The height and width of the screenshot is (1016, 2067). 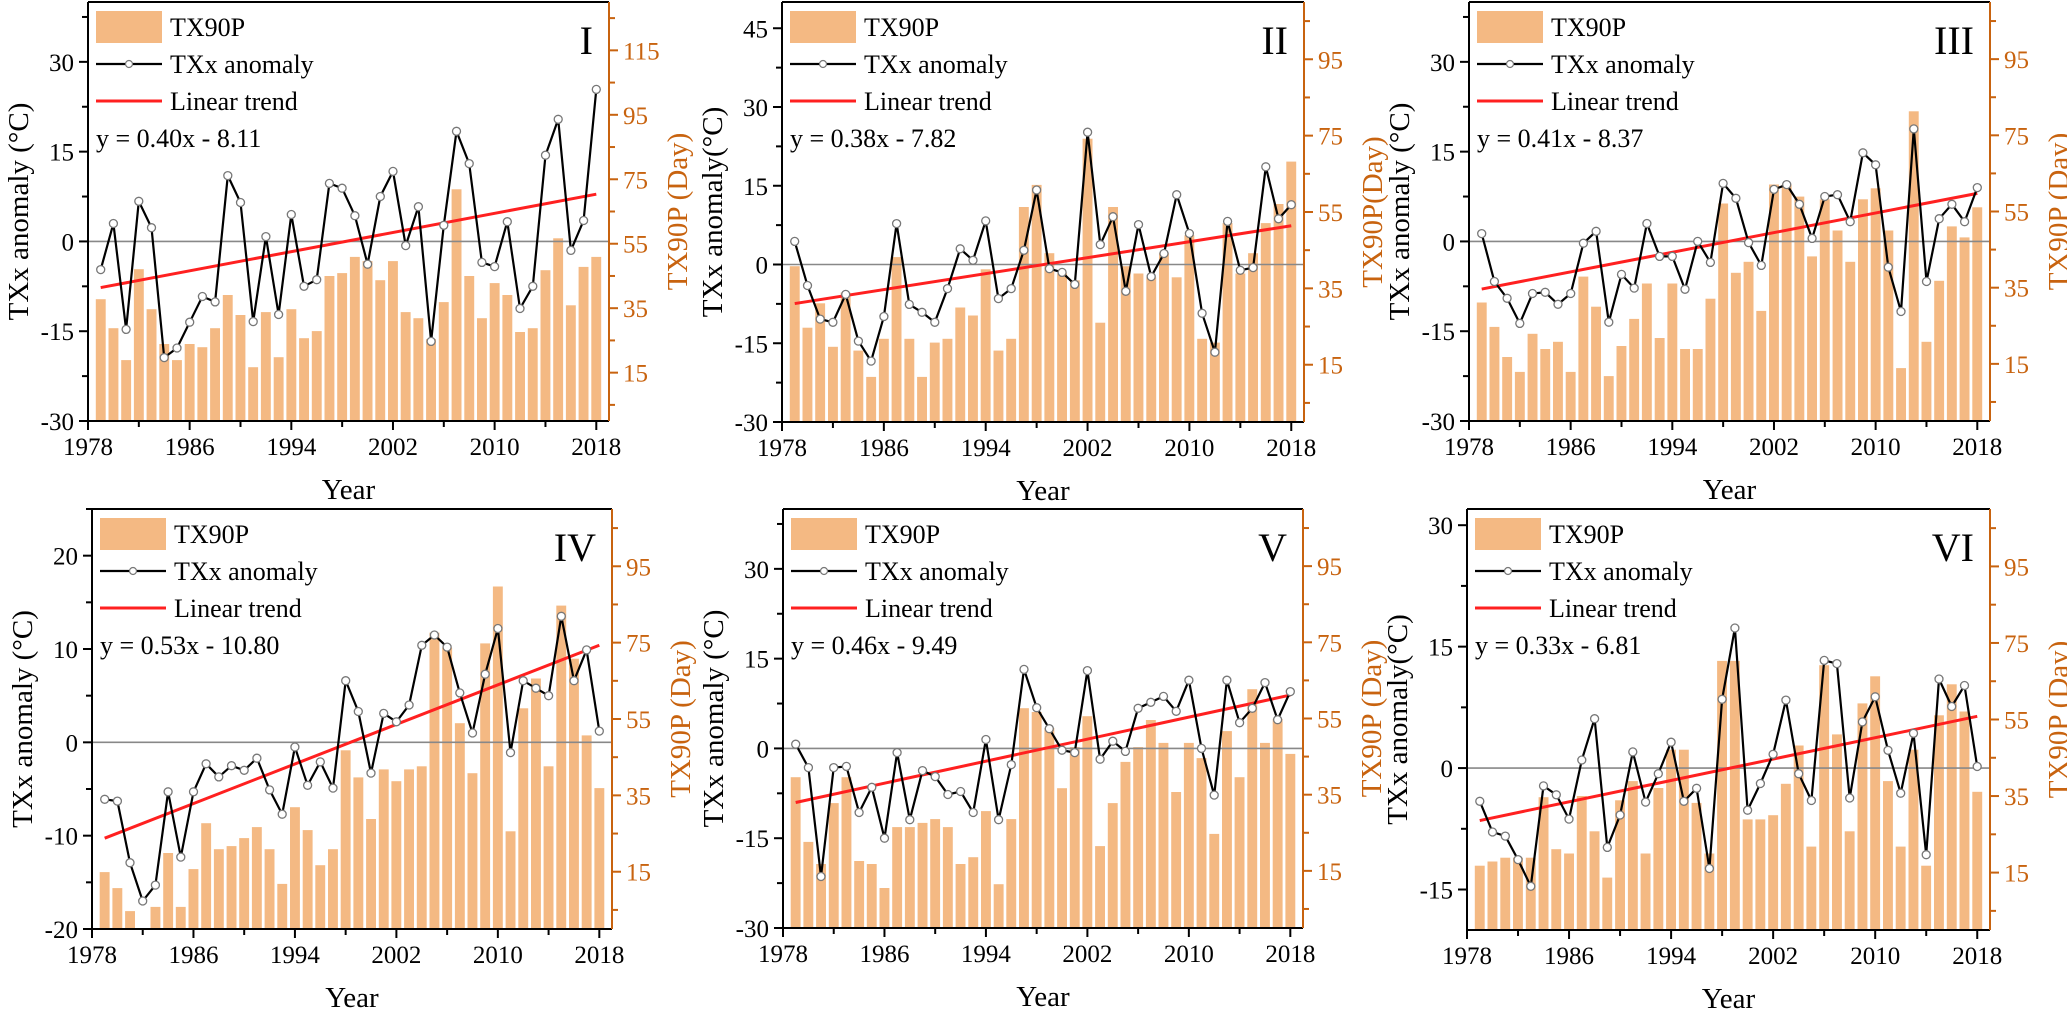 I want to click on tx90p-bar-2014, so click(x=548, y=847).